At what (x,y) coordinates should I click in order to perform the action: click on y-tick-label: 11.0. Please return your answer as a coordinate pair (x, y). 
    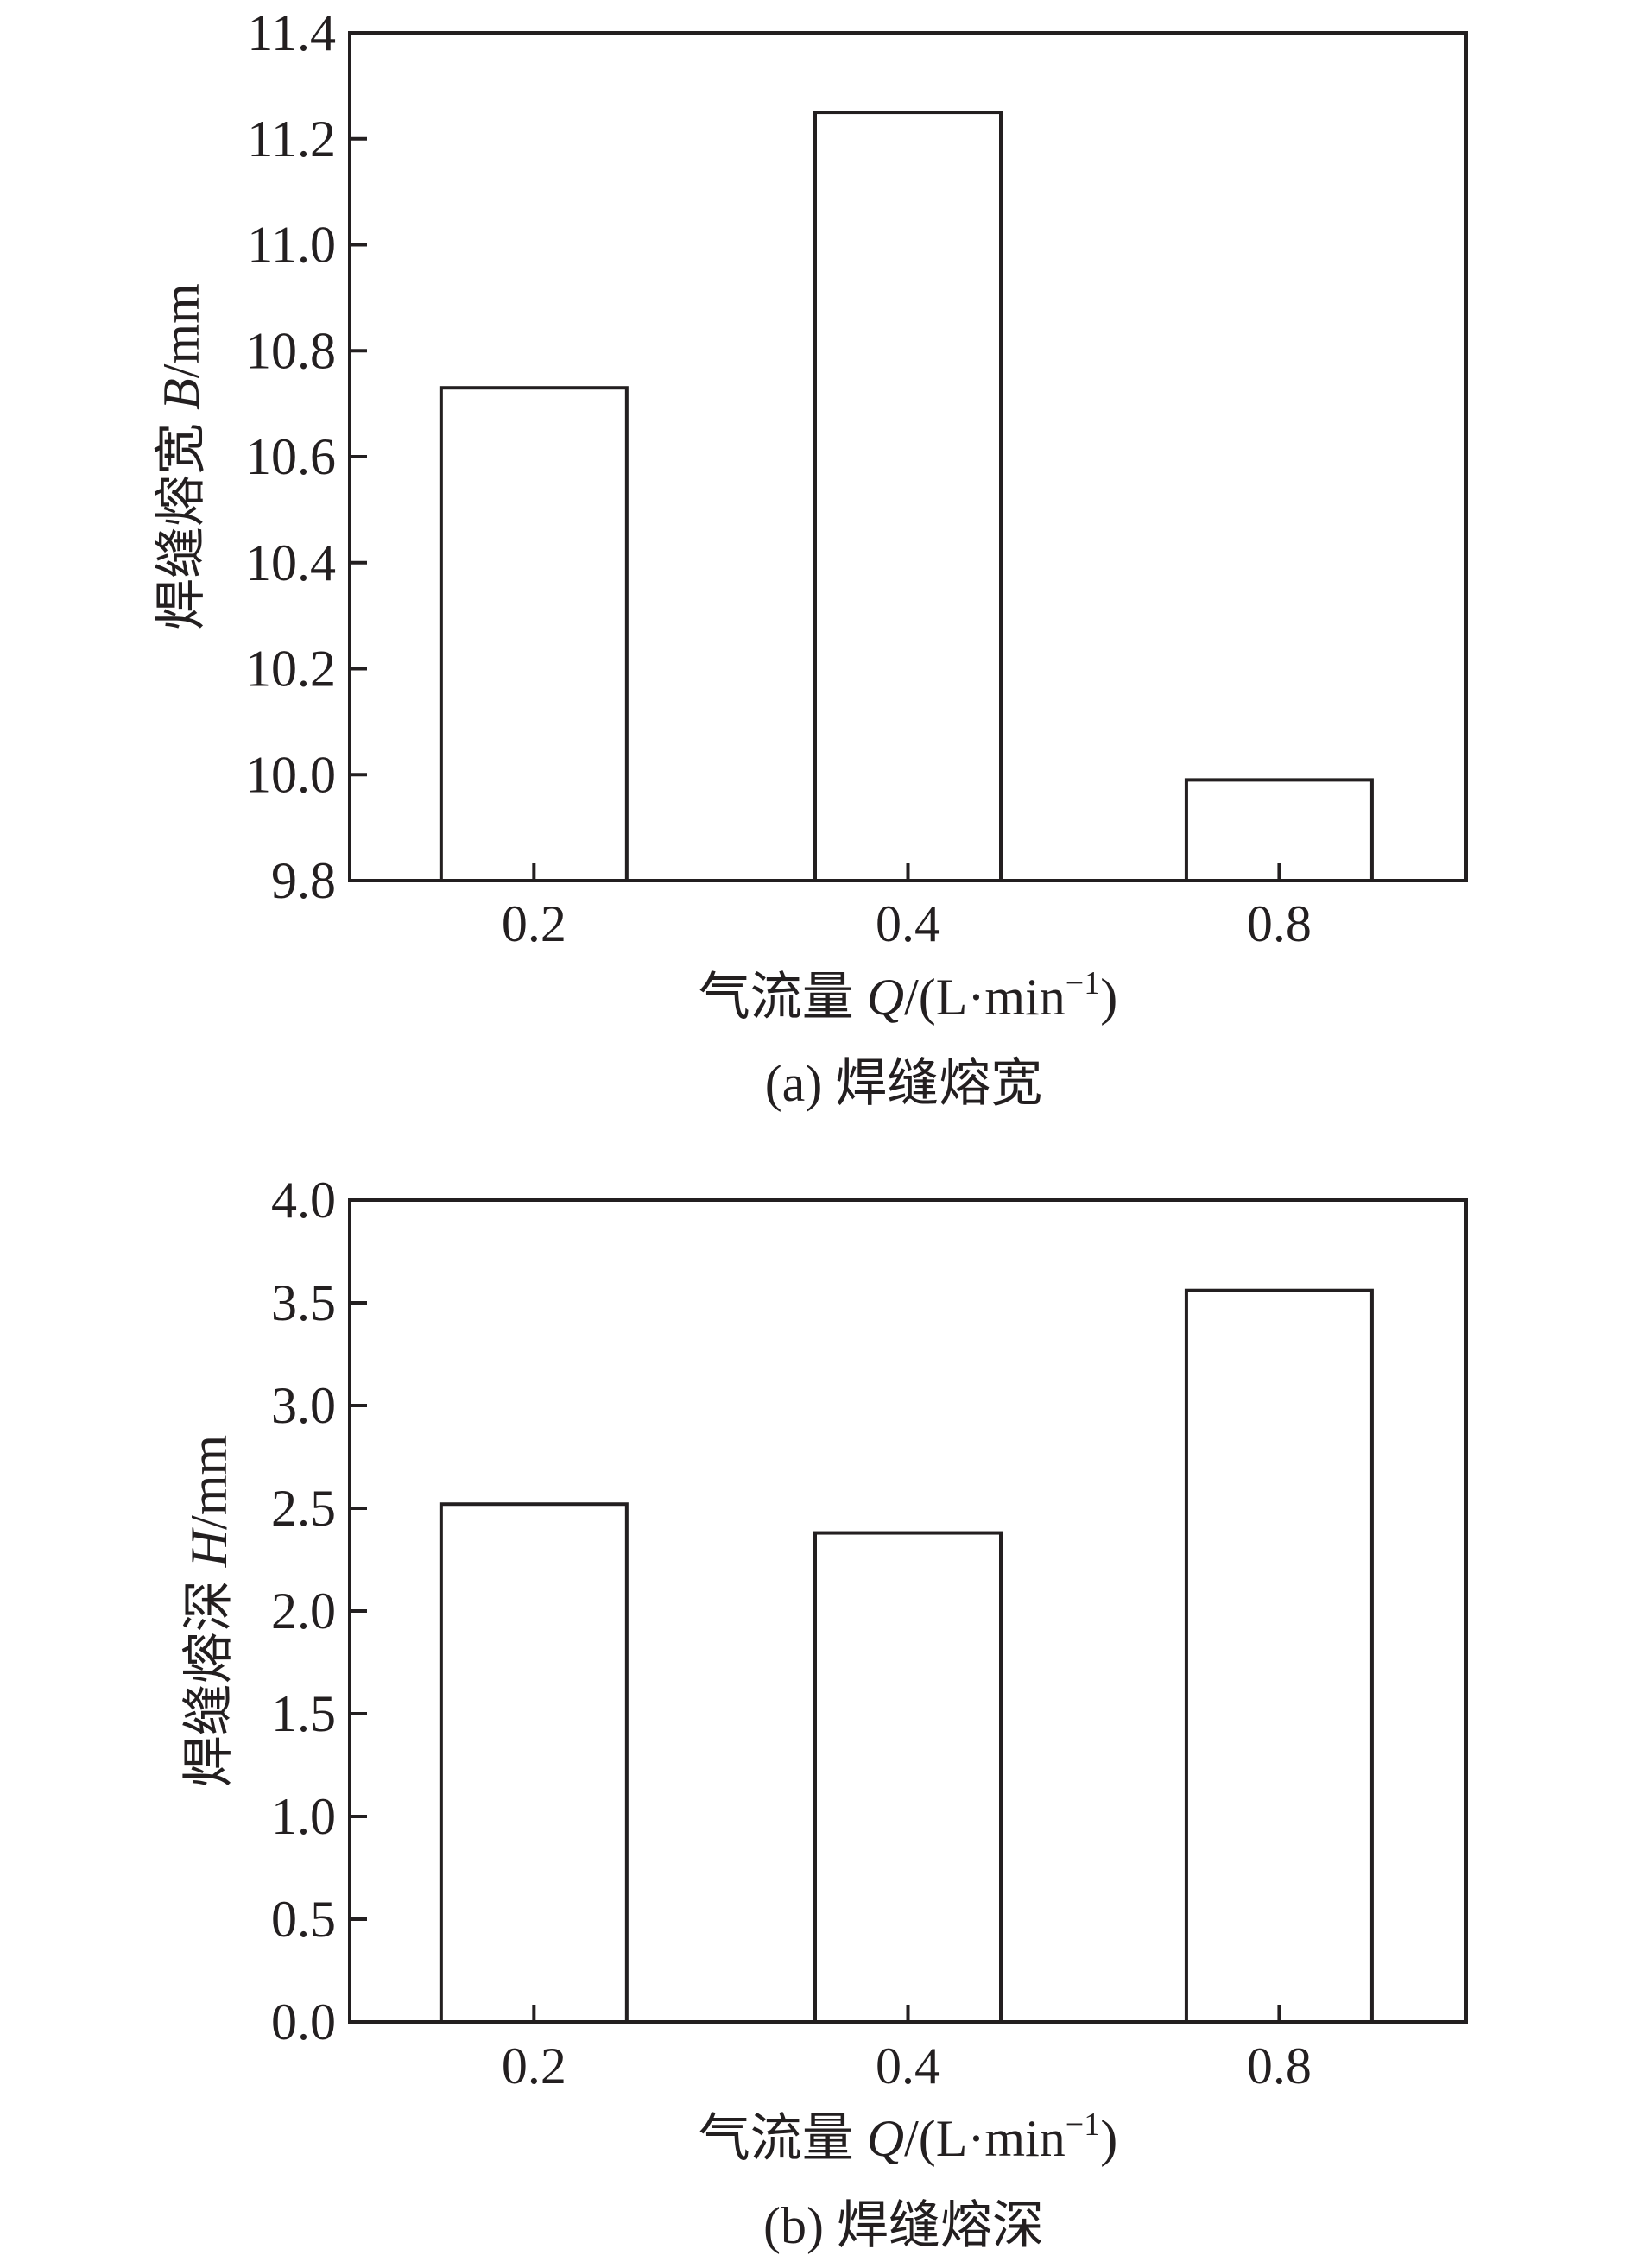
    Looking at the image, I should click on (291, 246).